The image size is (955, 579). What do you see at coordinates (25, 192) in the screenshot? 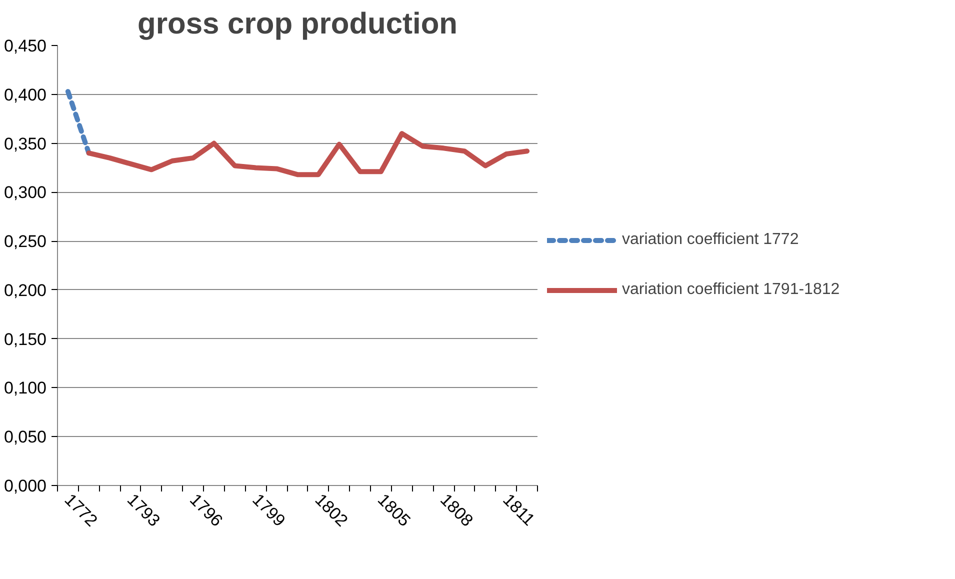
I see `y-tick-label: 0,300` at bounding box center [25, 192].